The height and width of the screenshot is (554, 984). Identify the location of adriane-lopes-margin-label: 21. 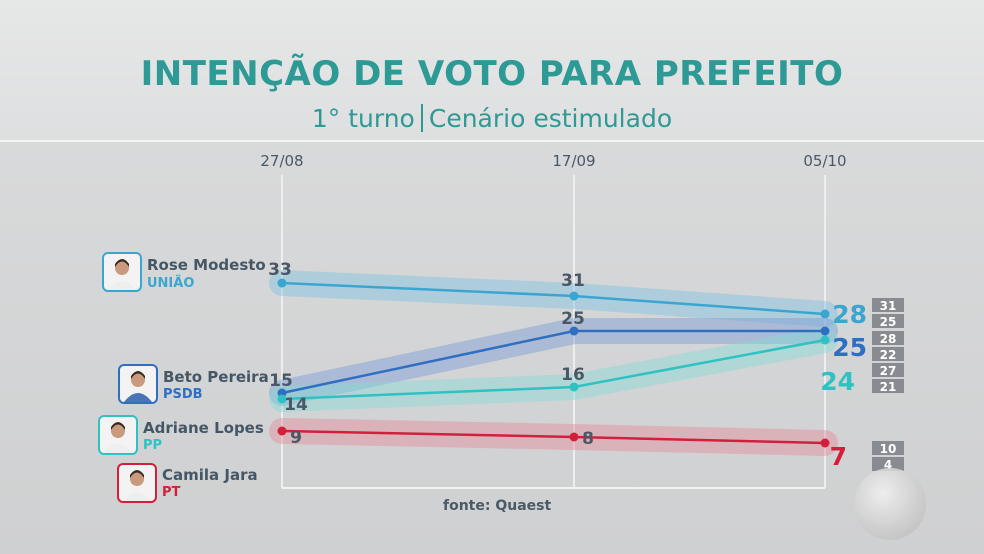
(888, 387).